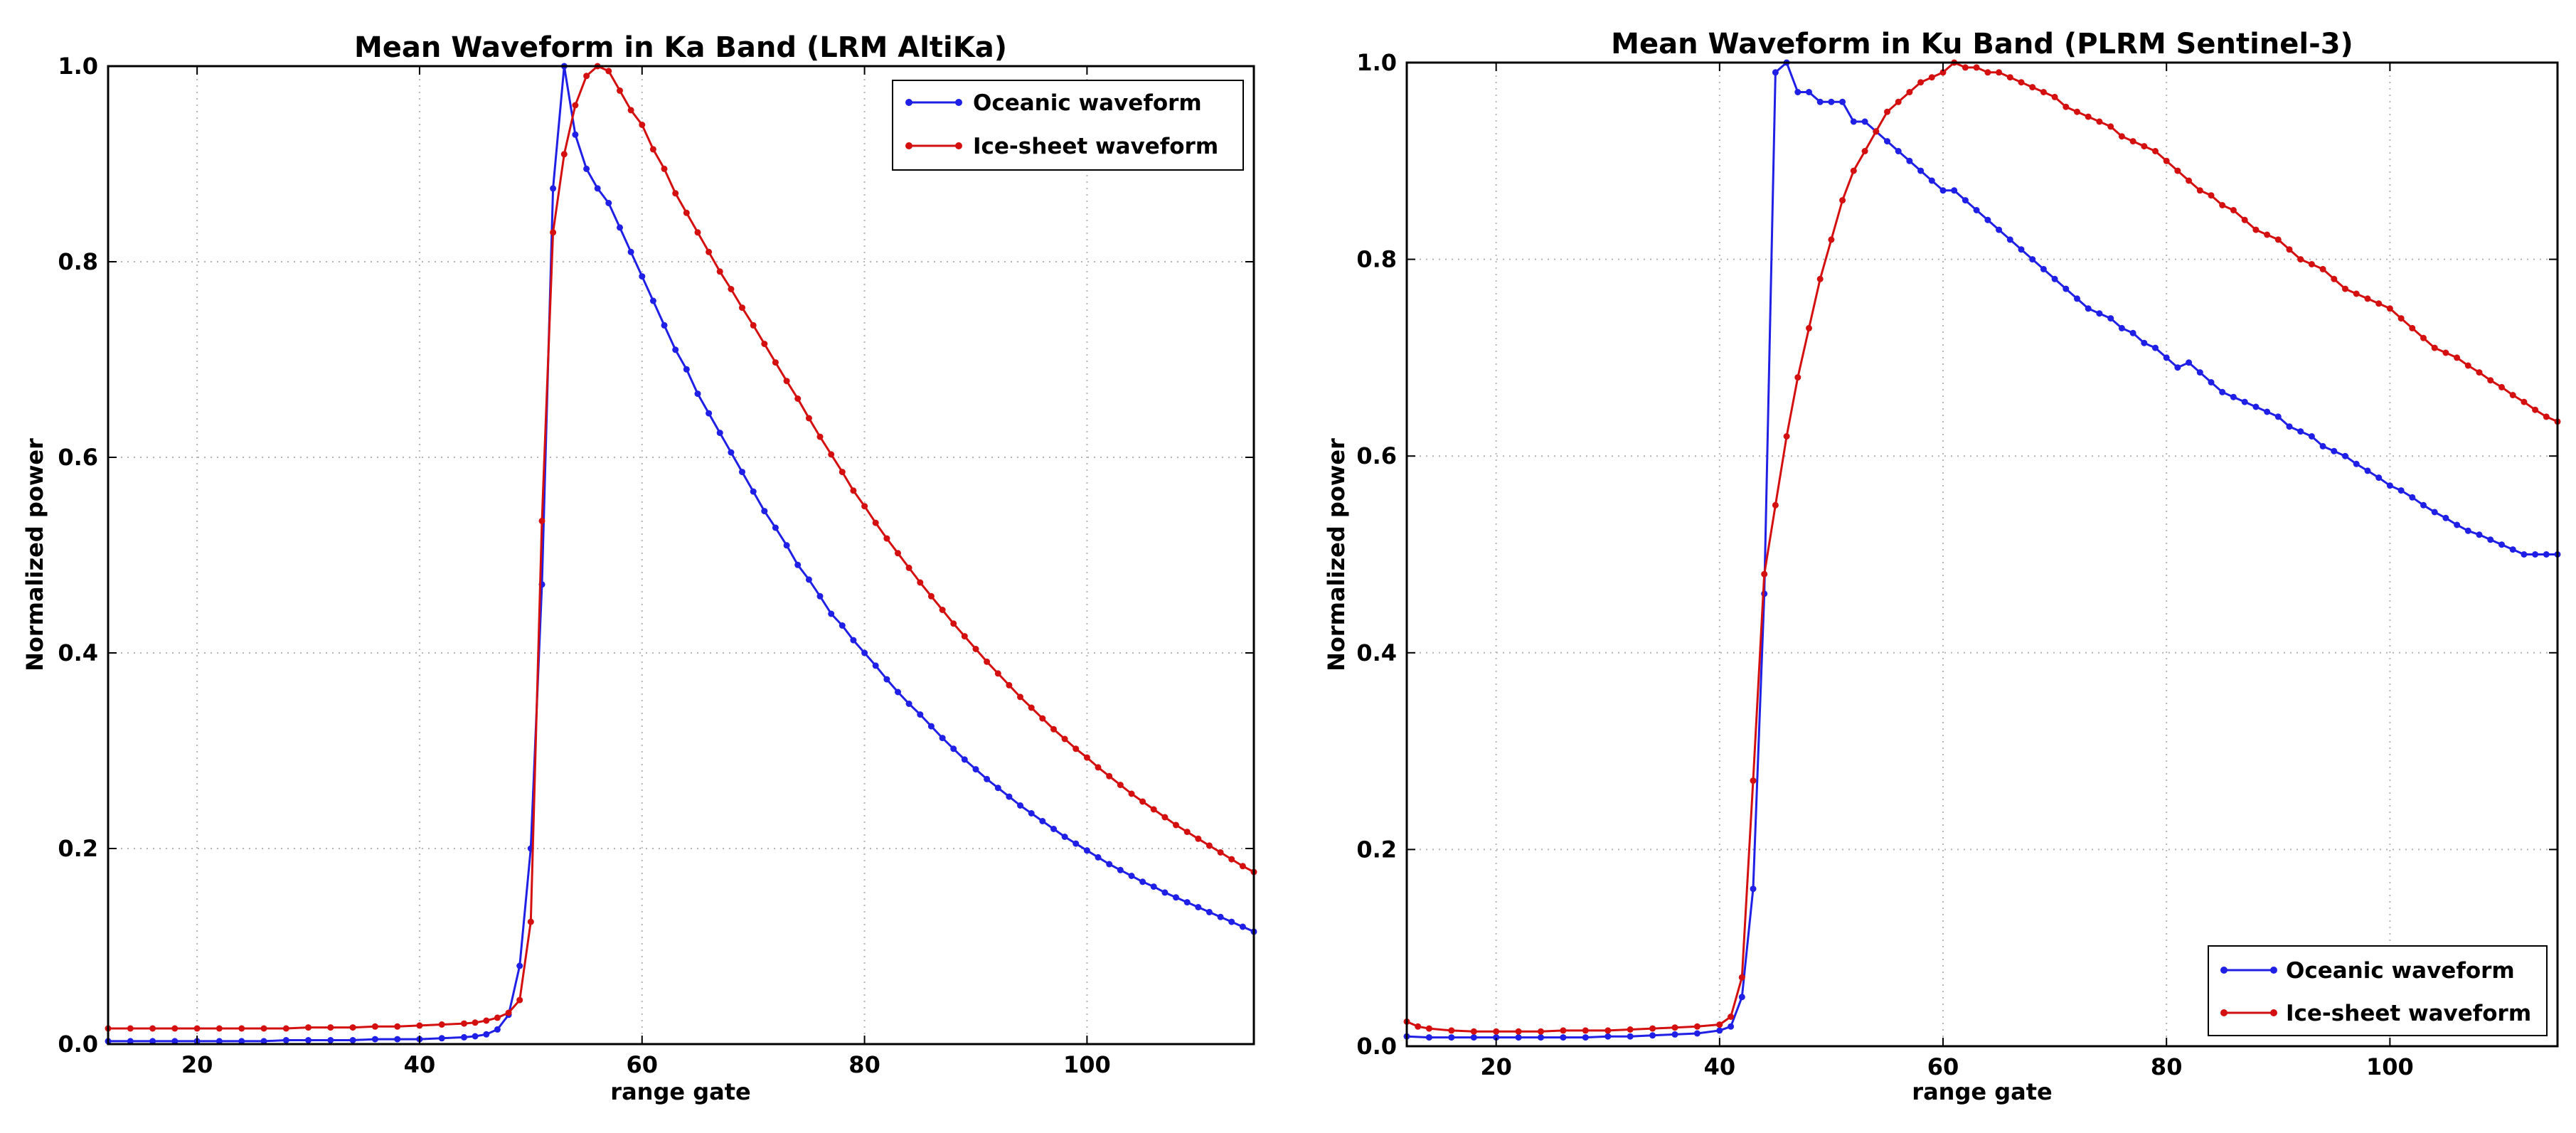 This screenshot has width=2576, height=1133. Describe the element at coordinates (1068, 126) in the screenshot. I see `ka-legend-box` at that location.